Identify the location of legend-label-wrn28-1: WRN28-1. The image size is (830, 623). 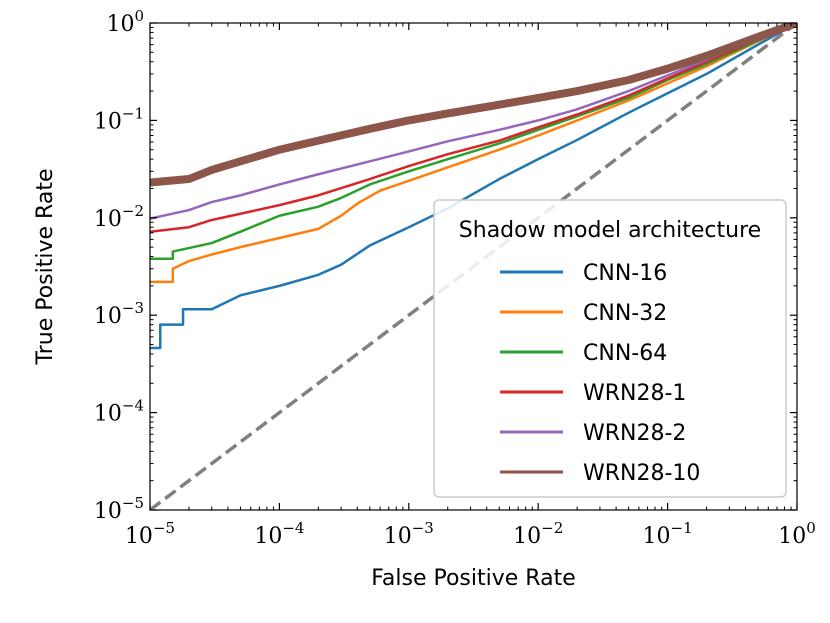
(634, 393).